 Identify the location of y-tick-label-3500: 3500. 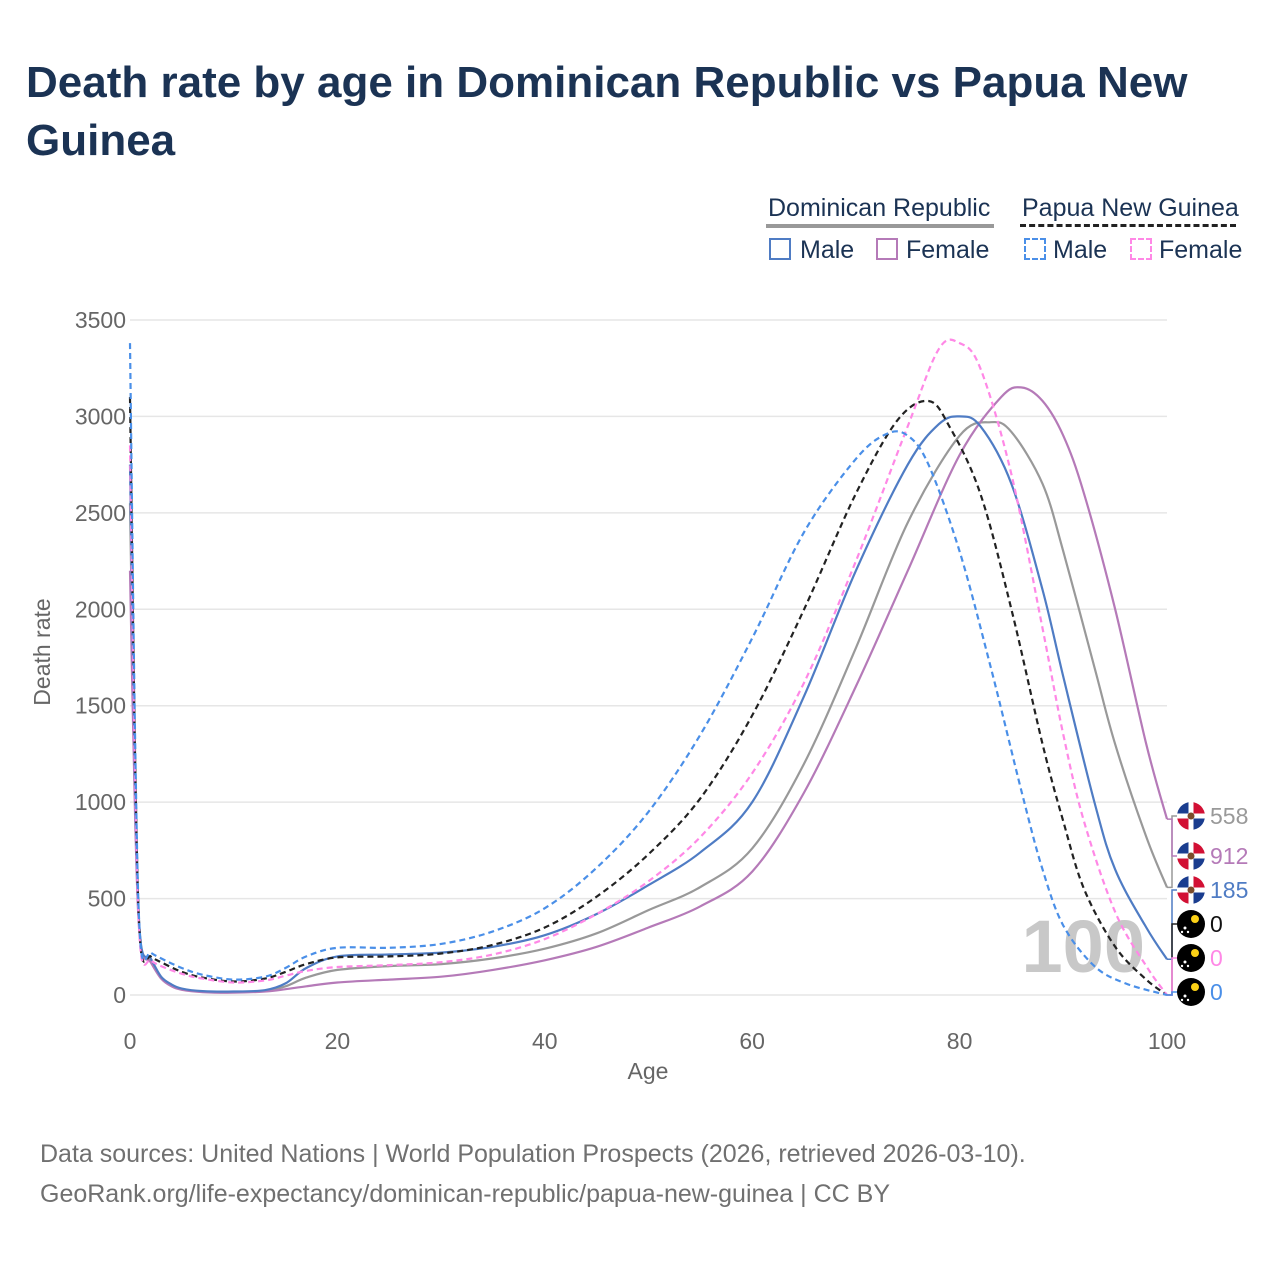
(100, 320).